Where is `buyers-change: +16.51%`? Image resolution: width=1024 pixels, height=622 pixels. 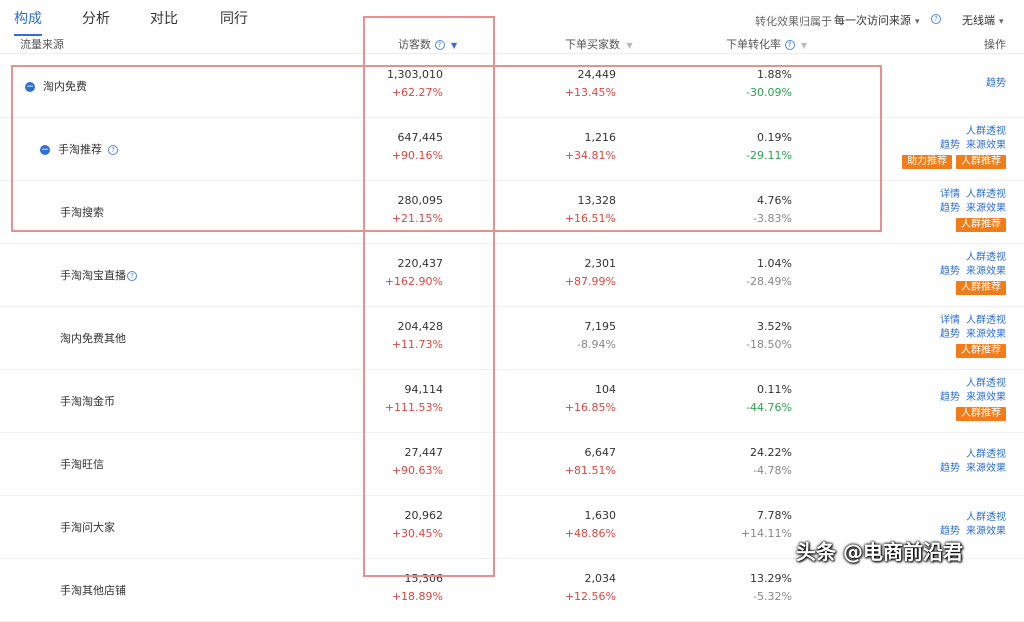
buyers-change: +16.51% is located at coordinates (590, 218).